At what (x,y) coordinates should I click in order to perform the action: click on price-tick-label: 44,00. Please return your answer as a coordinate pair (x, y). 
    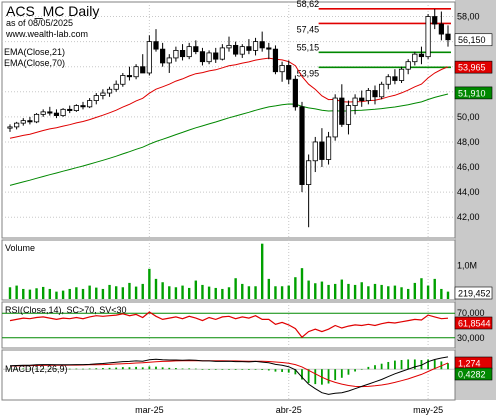
    Looking at the image, I should click on (468, 192).